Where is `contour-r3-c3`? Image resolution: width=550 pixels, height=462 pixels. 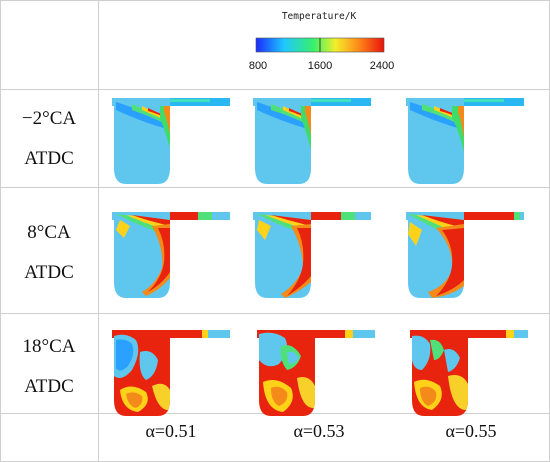
contour-r3-c3 is located at coordinates (469, 373).